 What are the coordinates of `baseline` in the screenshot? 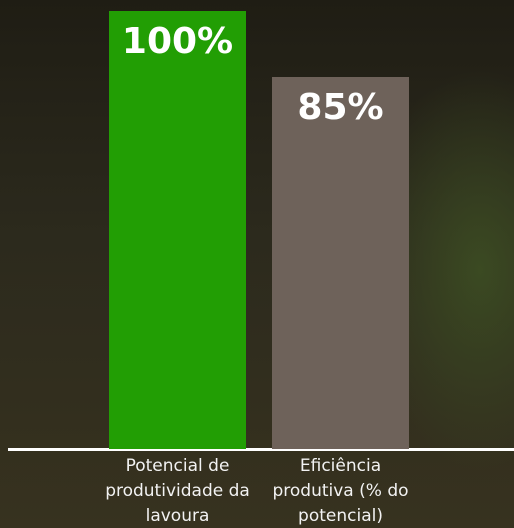 It's located at (261, 449).